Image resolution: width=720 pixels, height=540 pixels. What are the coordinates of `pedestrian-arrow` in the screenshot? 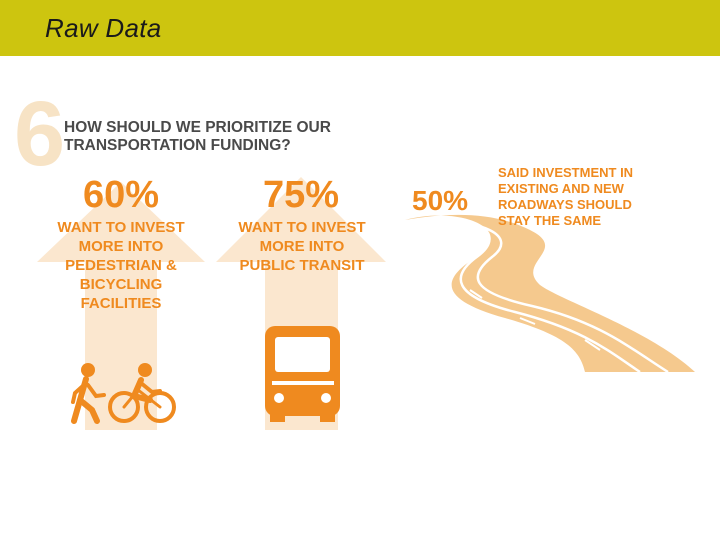 It's located at (121, 306).